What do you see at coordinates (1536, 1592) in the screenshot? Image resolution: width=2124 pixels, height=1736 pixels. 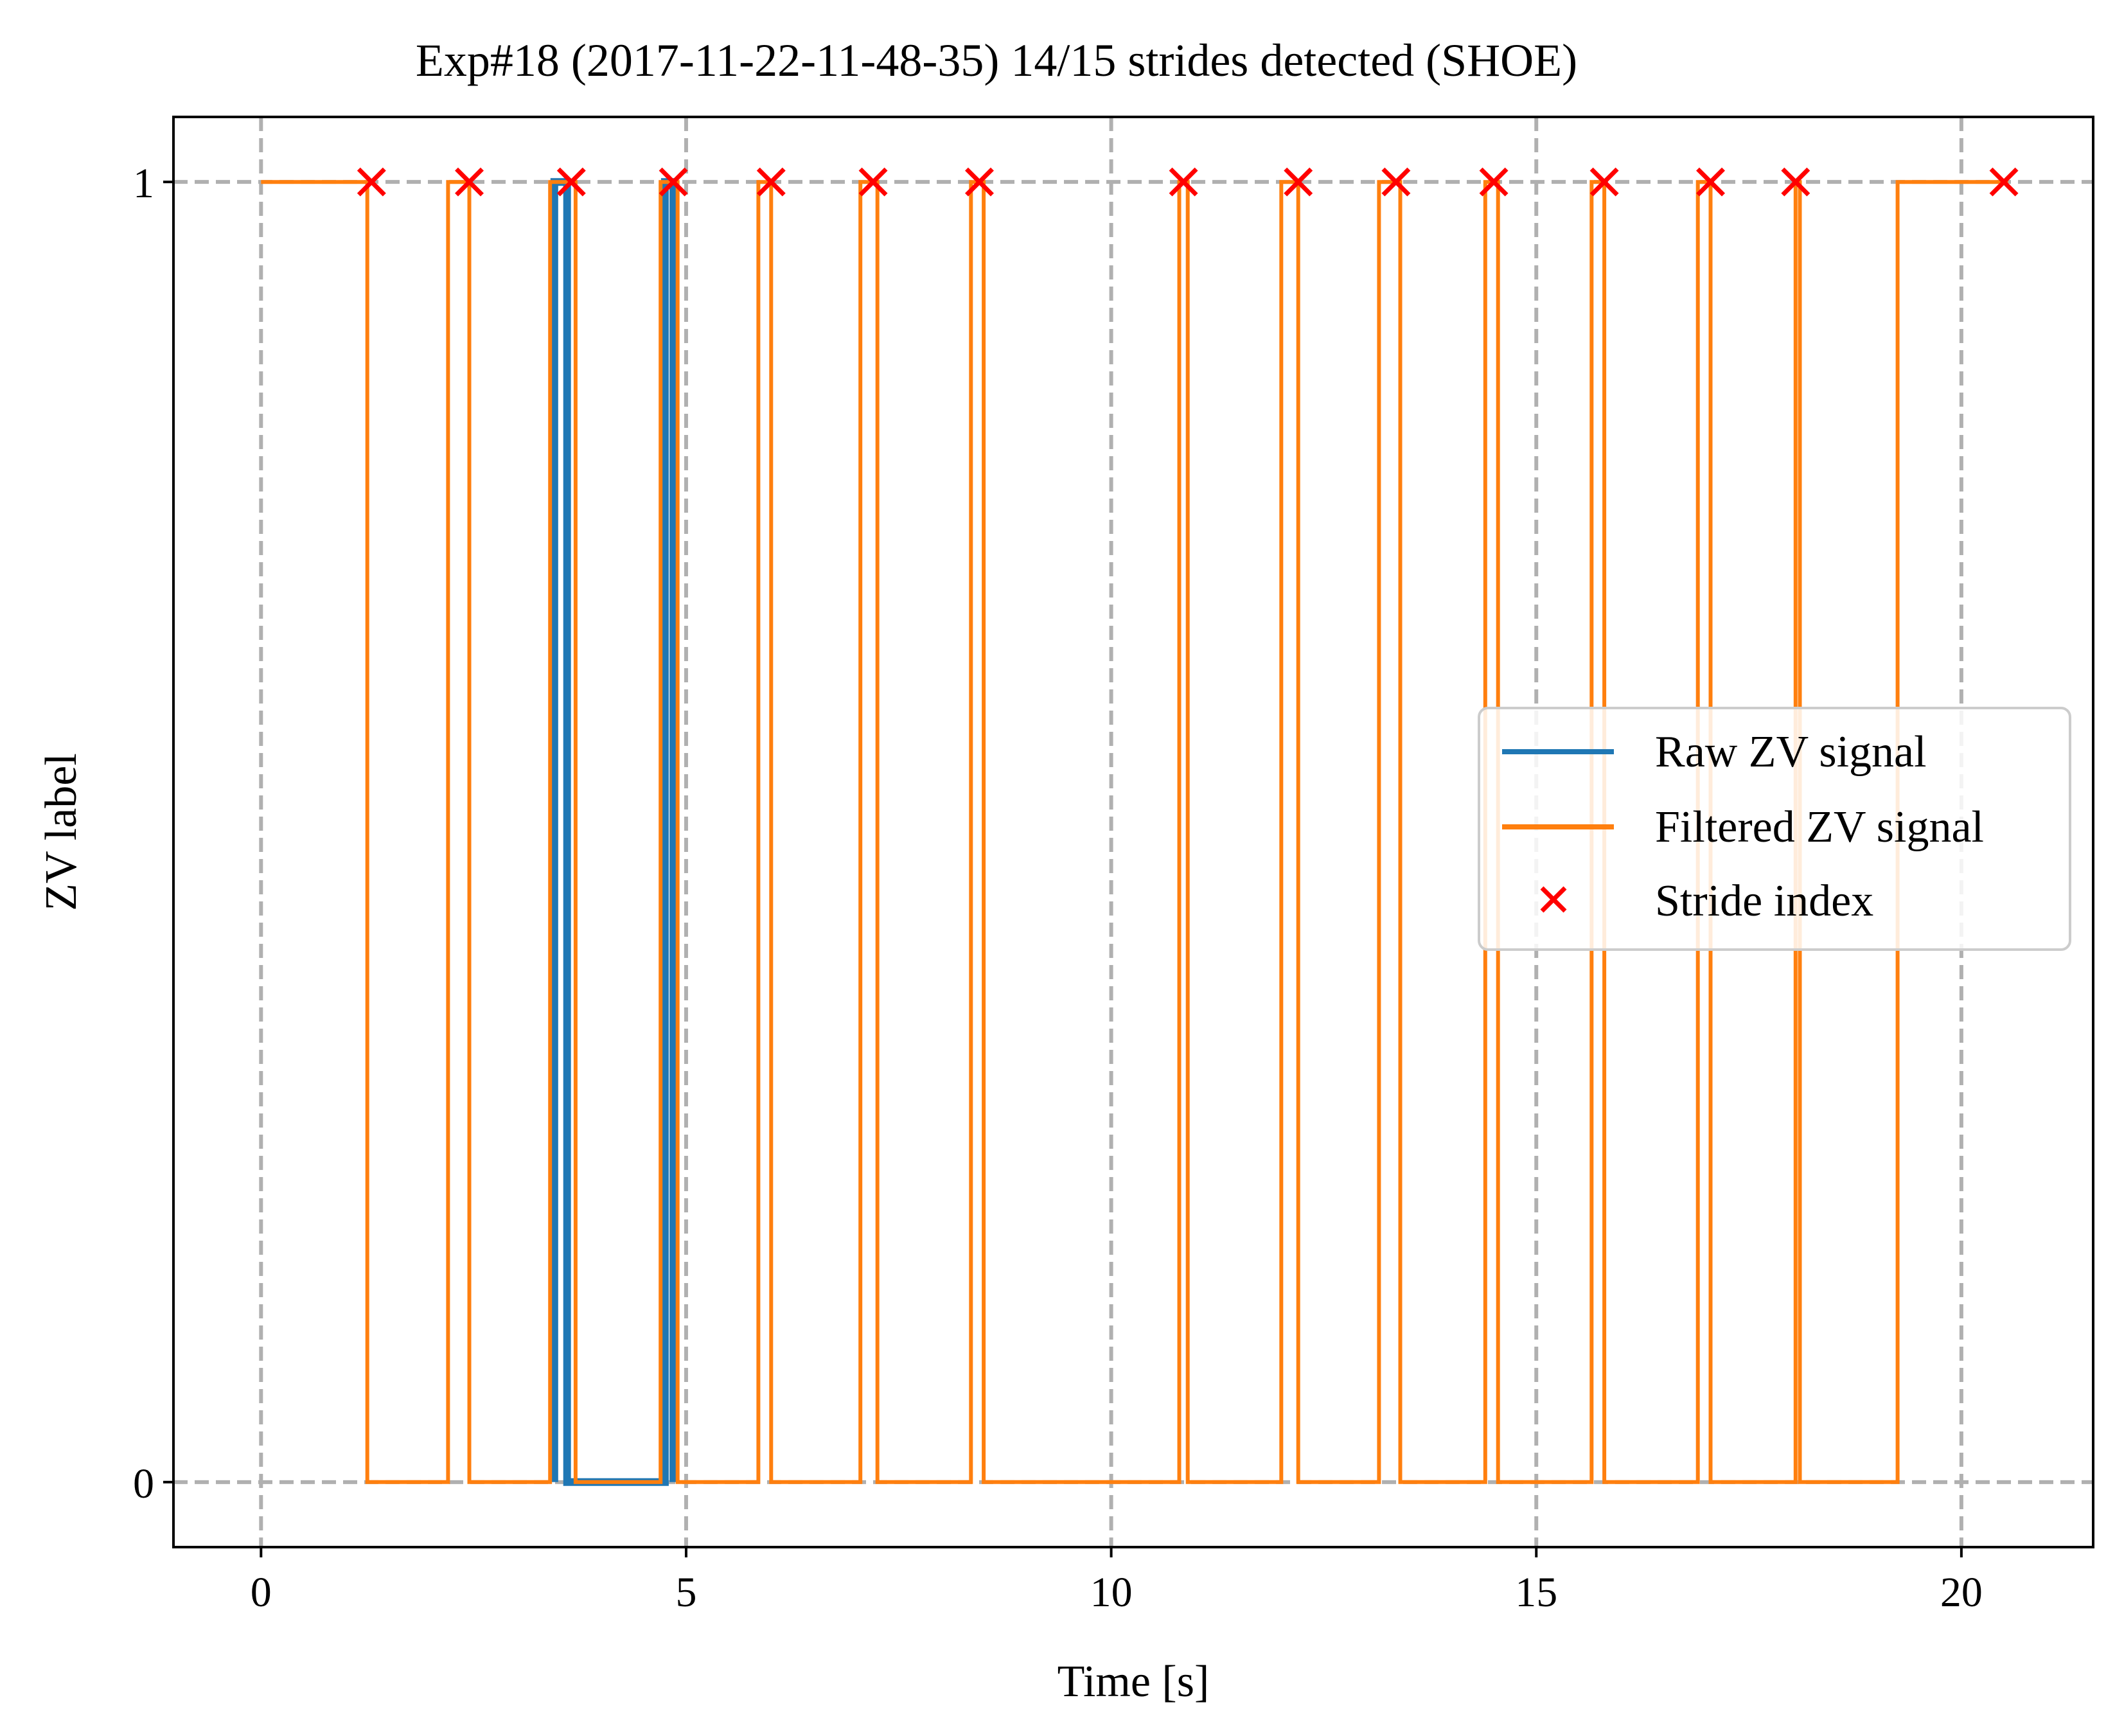 I see `x-tick-label: 15` at bounding box center [1536, 1592].